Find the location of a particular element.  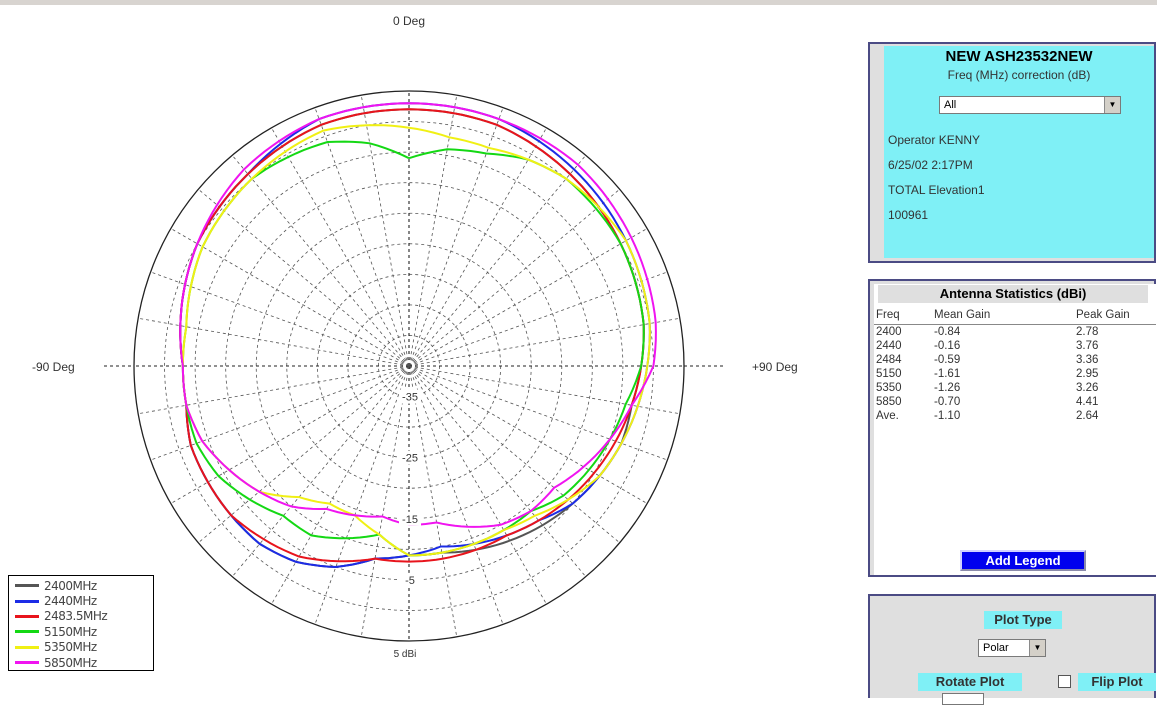

table-row: 2484 -0.59 3.36 is located at coordinates (1015, 361).